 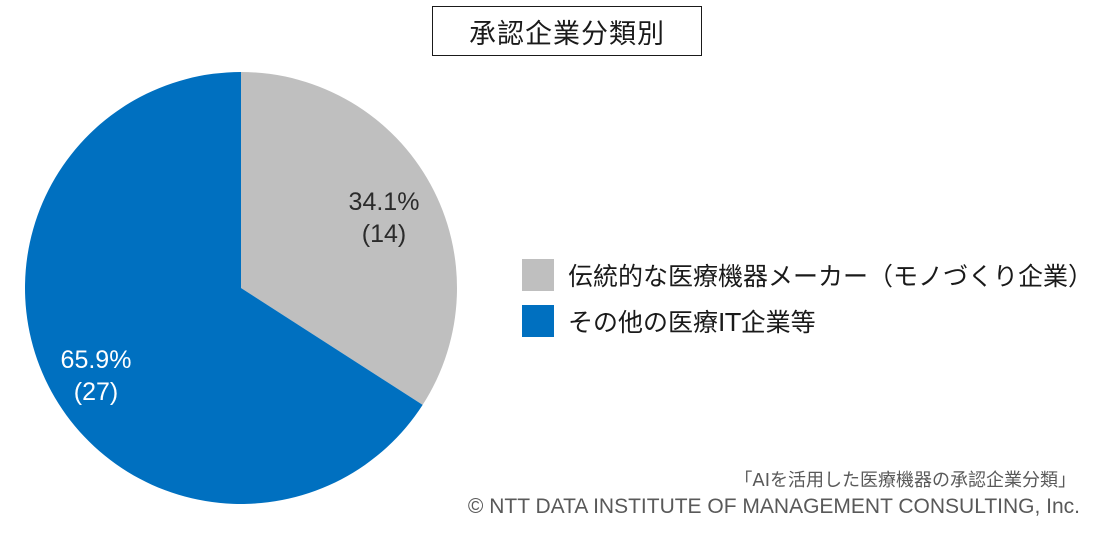 What do you see at coordinates (384, 234) in the screenshot?
I see `slice-count-label-traditional: (14)` at bounding box center [384, 234].